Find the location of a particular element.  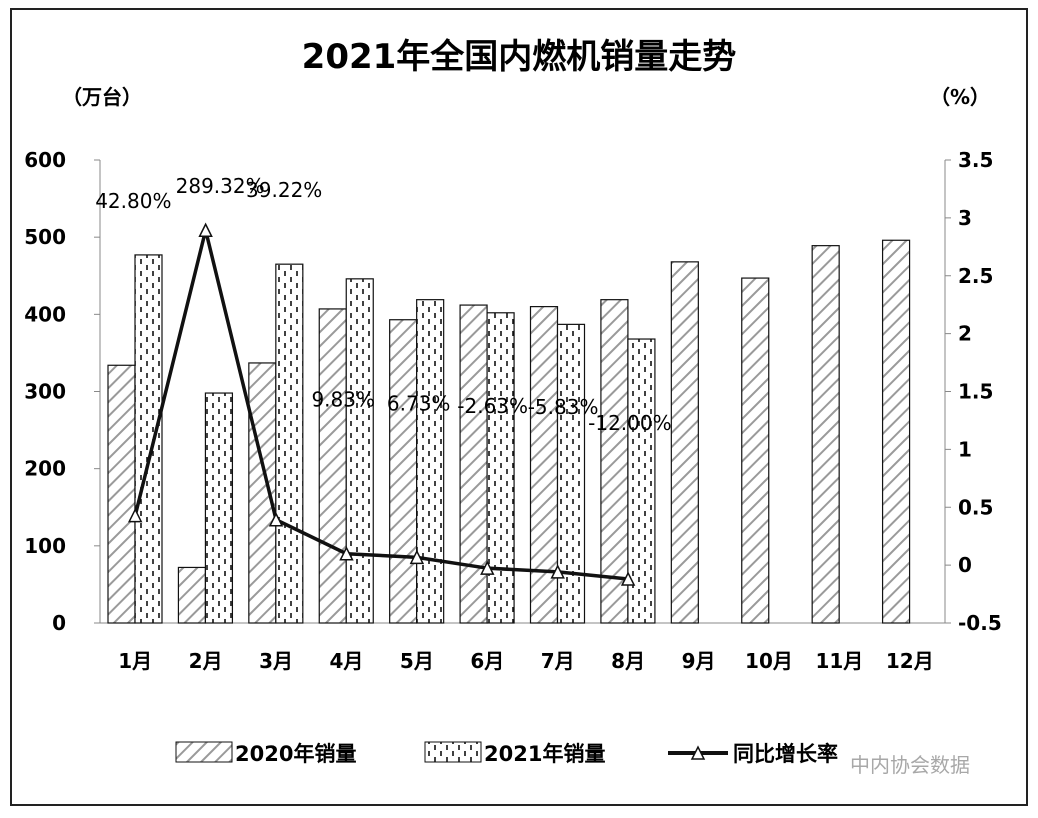

legend-swatch-2020 is located at coordinates (204, 752).